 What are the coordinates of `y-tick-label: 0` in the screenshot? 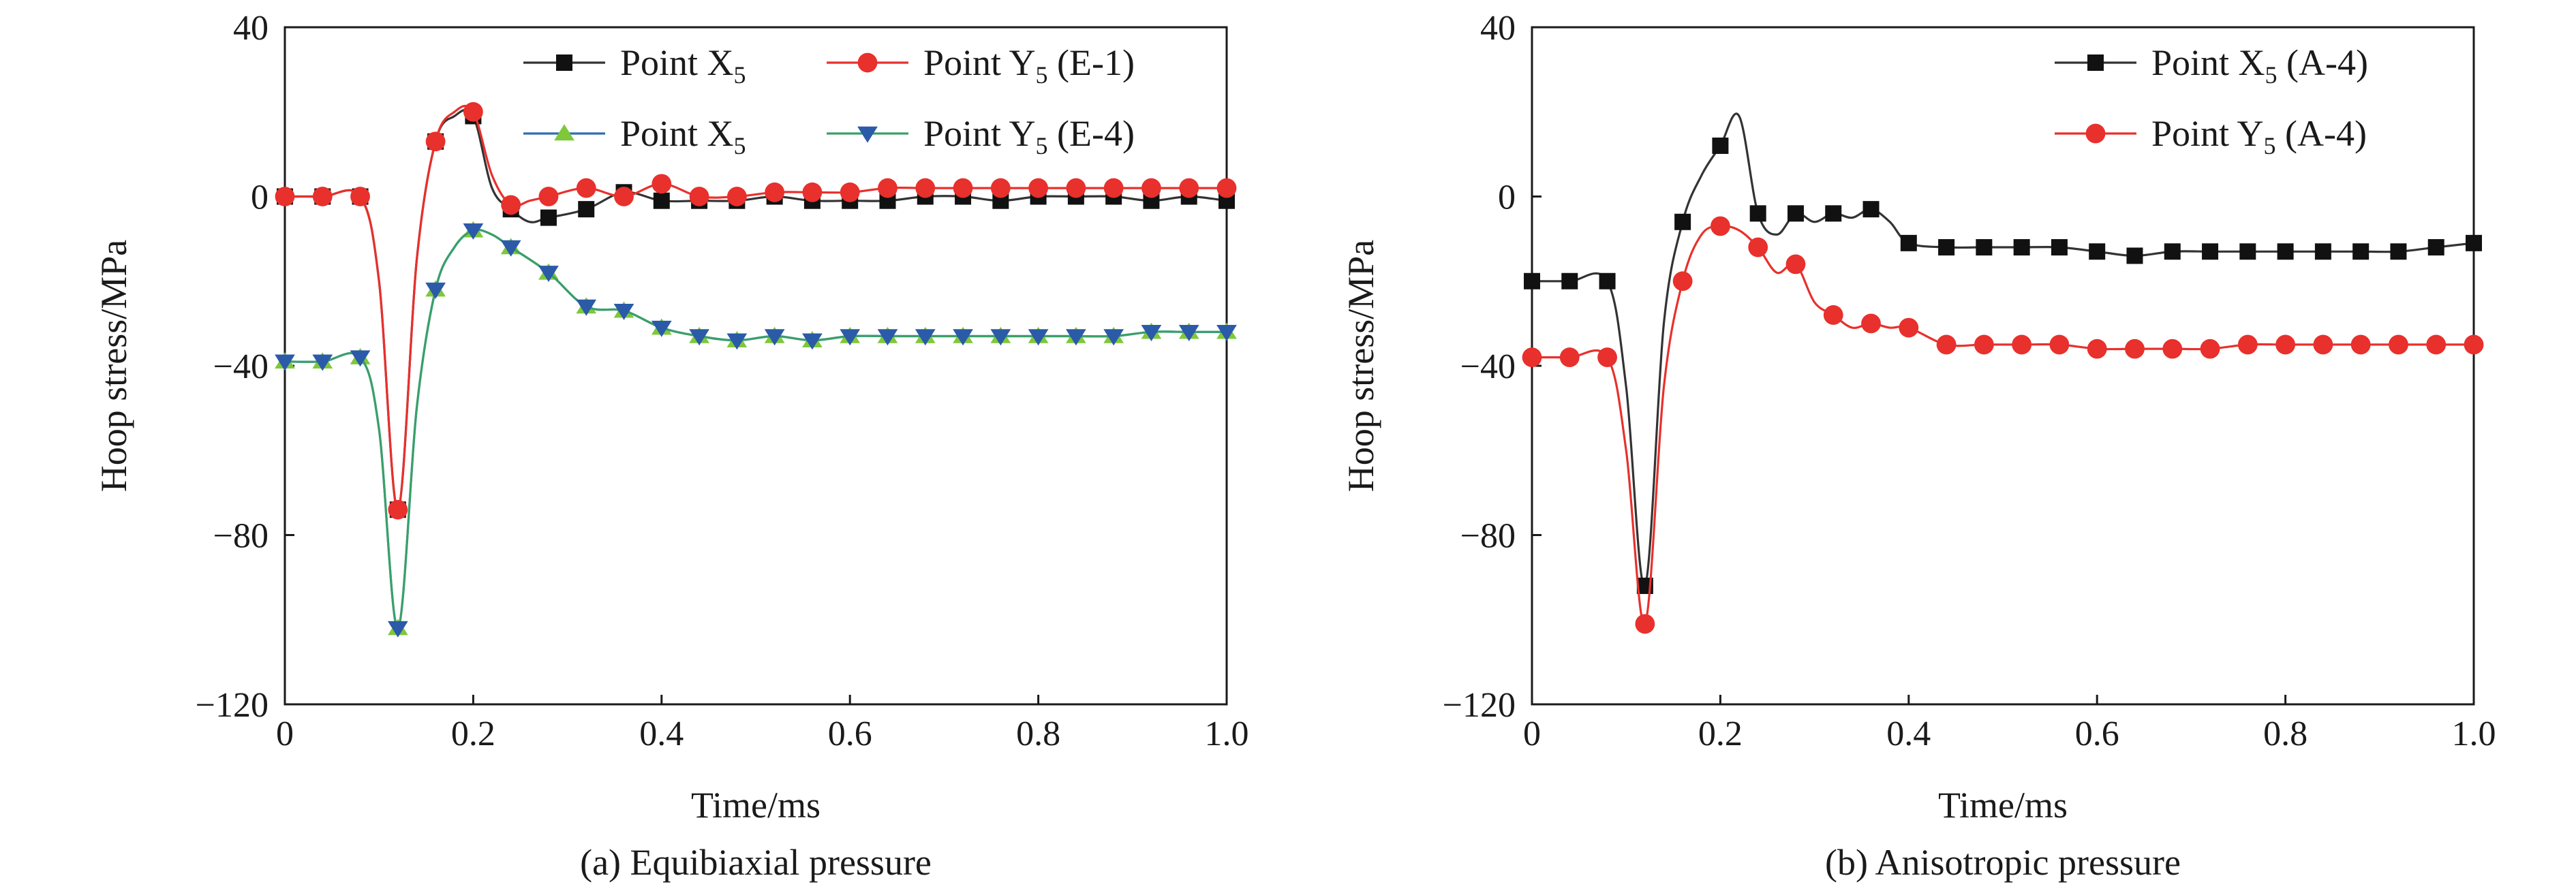 It's located at (260, 197).